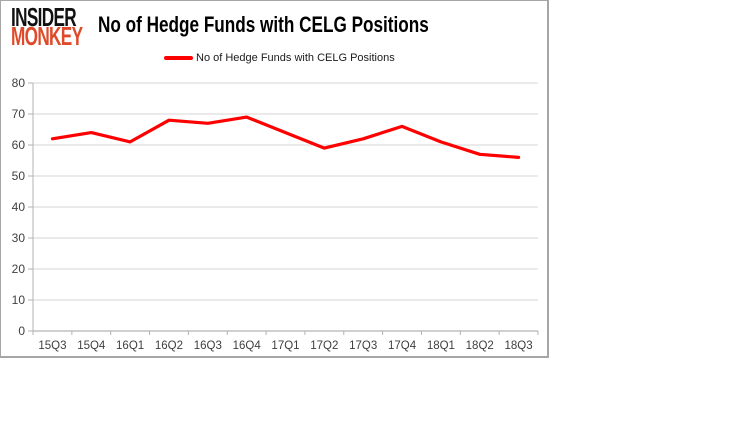 Image resolution: width=750 pixels, height=421 pixels. I want to click on logo-word-insider: INSIDER, so click(44, 17).